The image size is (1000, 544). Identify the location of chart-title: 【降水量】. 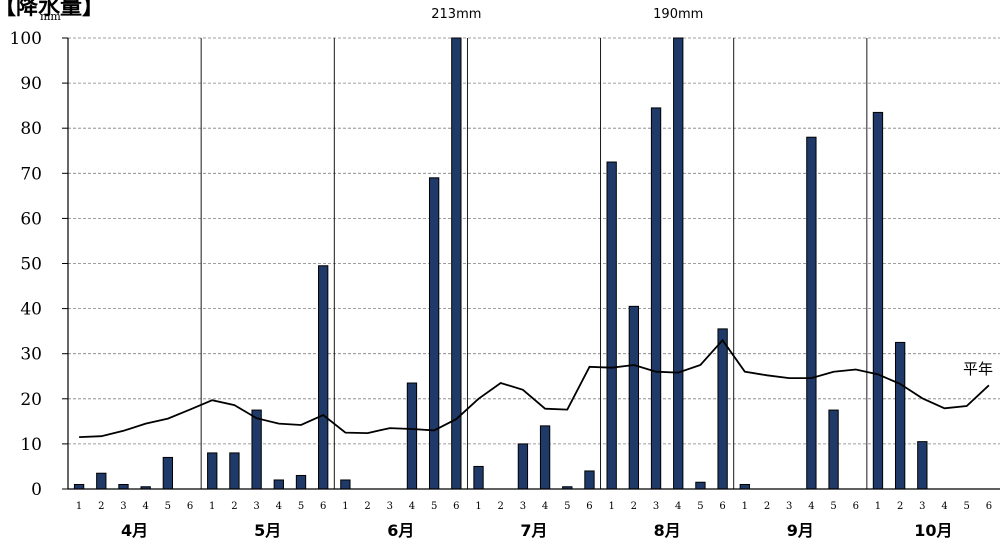
(52, 10).